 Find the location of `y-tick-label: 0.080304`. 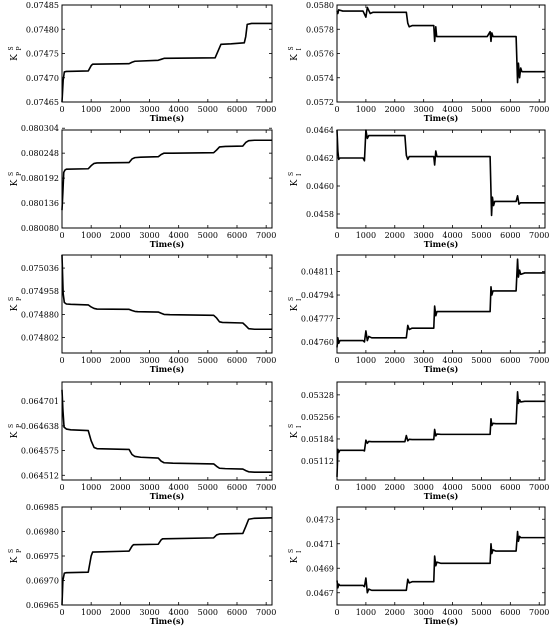

y-tick-label: 0.080304 is located at coordinates (40, 128).